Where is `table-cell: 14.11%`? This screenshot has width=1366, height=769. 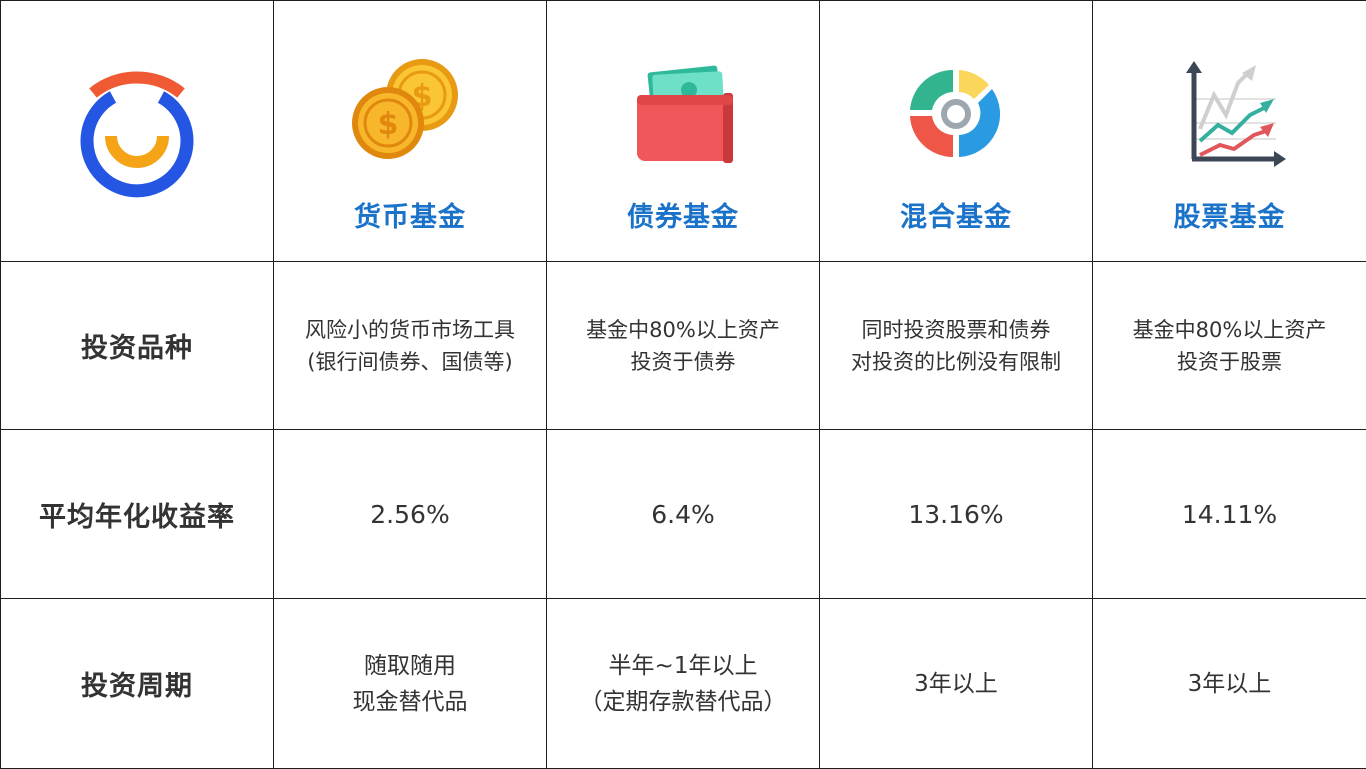 table-cell: 14.11% is located at coordinates (1229, 514).